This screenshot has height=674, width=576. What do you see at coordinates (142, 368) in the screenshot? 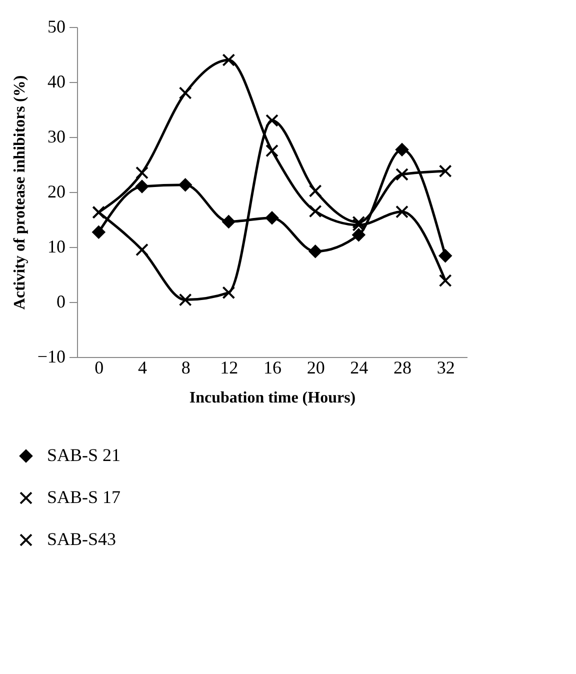
I see `x-tick-label: 4` at bounding box center [142, 368].